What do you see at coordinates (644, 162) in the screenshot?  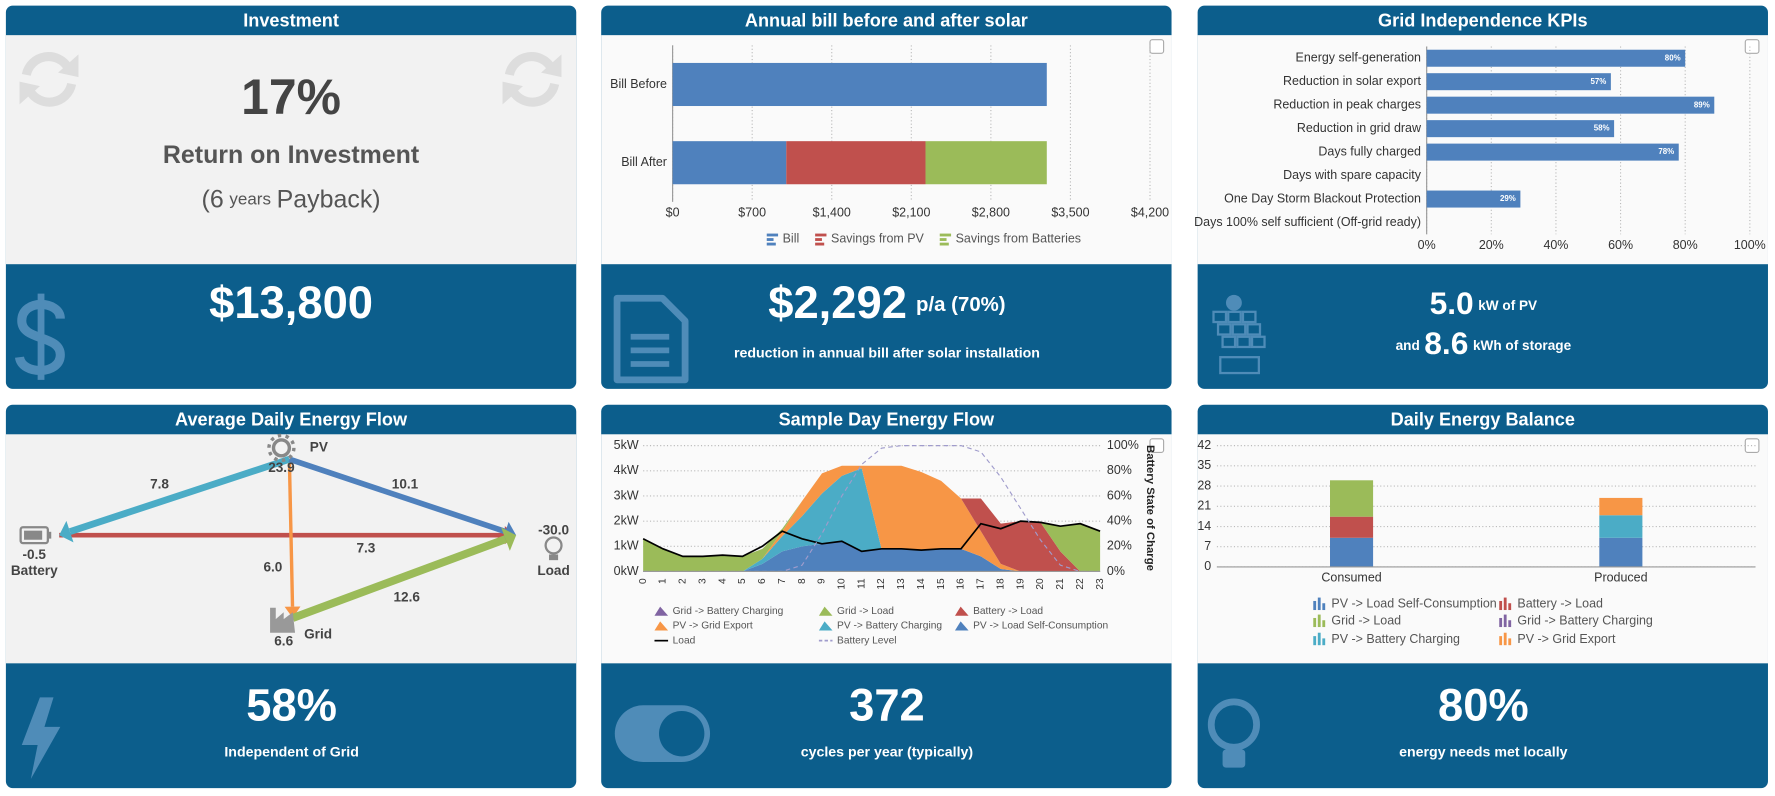 I see `category-label: Bill After` at bounding box center [644, 162].